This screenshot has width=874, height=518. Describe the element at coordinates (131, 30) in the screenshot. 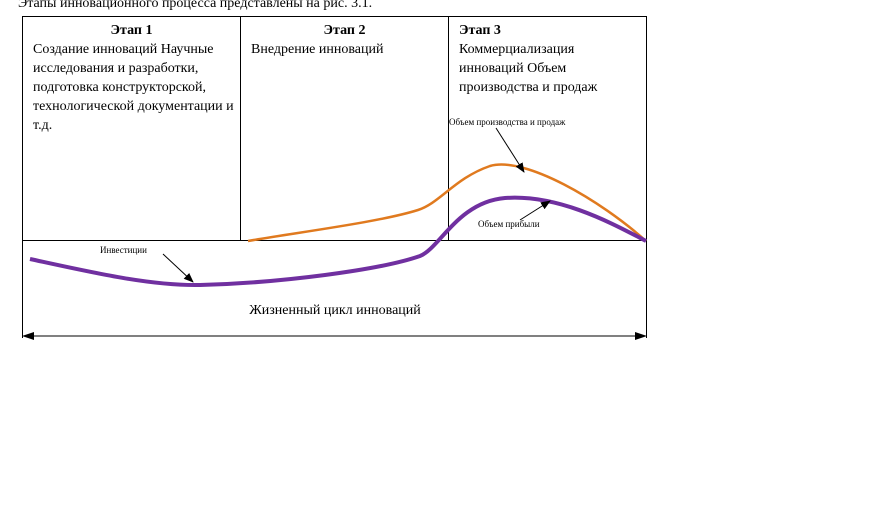

I see `stage-1-title: Этап 1` at that location.